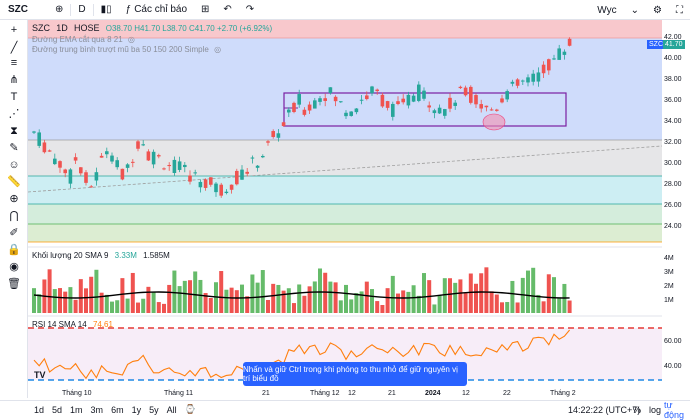 This screenshot has height=420, width=690. What do you see at coordinates (106, 9) in the screenshot?
I see `candle-style-icon: ▮▯` at bounding box center [106, 9].